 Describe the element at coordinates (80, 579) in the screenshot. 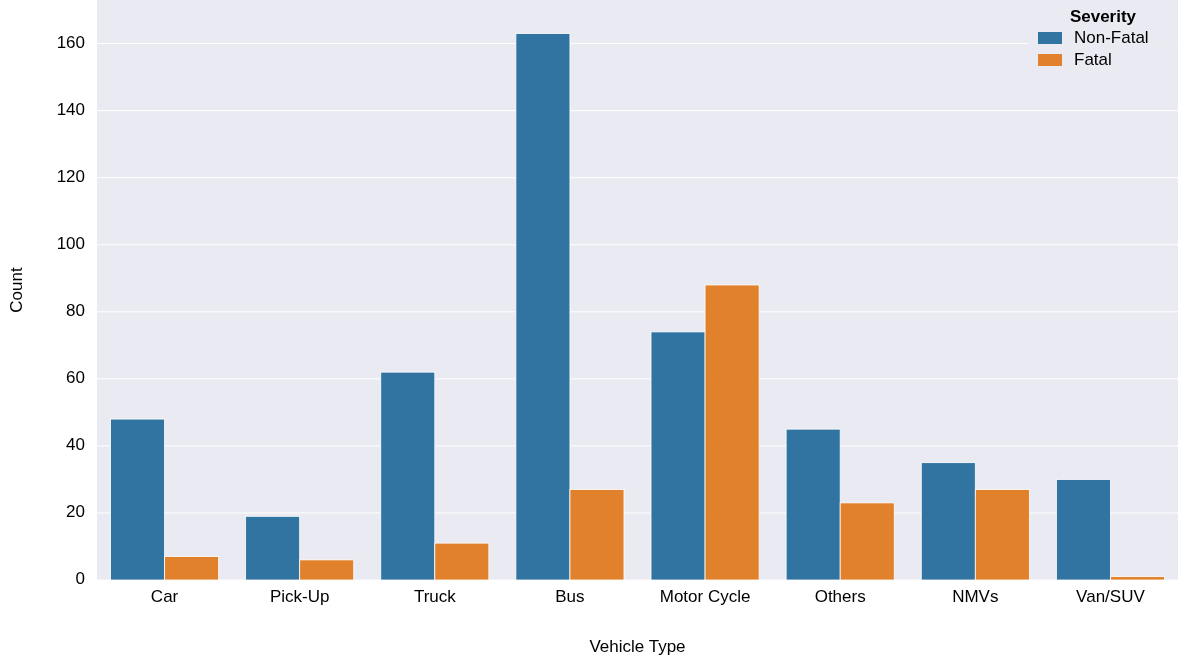

I see `y-tick-label: 0` at that location.